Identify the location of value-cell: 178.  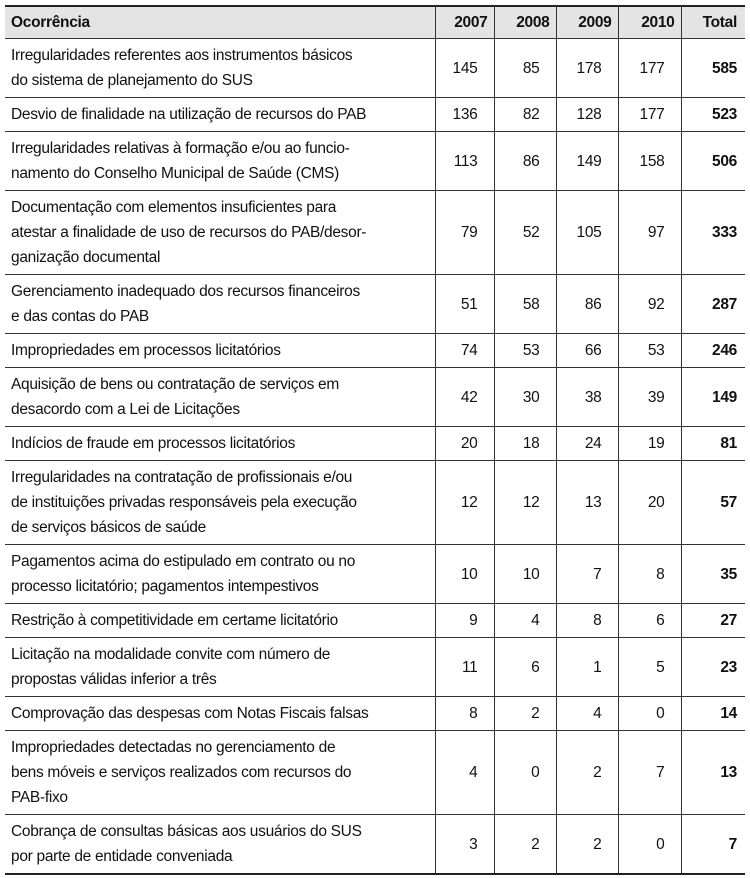
(587, 68).